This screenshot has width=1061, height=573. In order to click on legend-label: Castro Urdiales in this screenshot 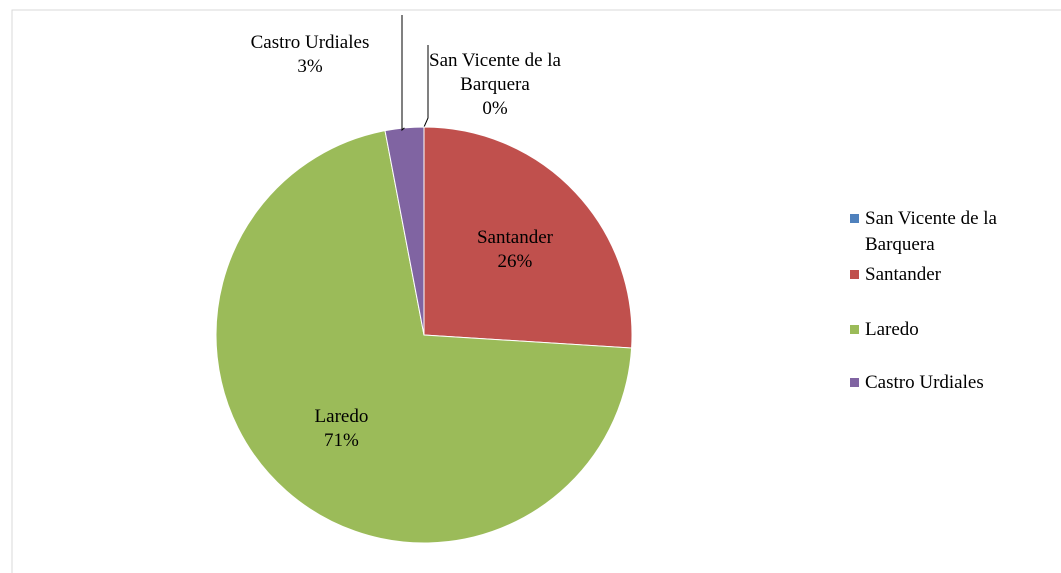, I will do `click(924, 382)`.